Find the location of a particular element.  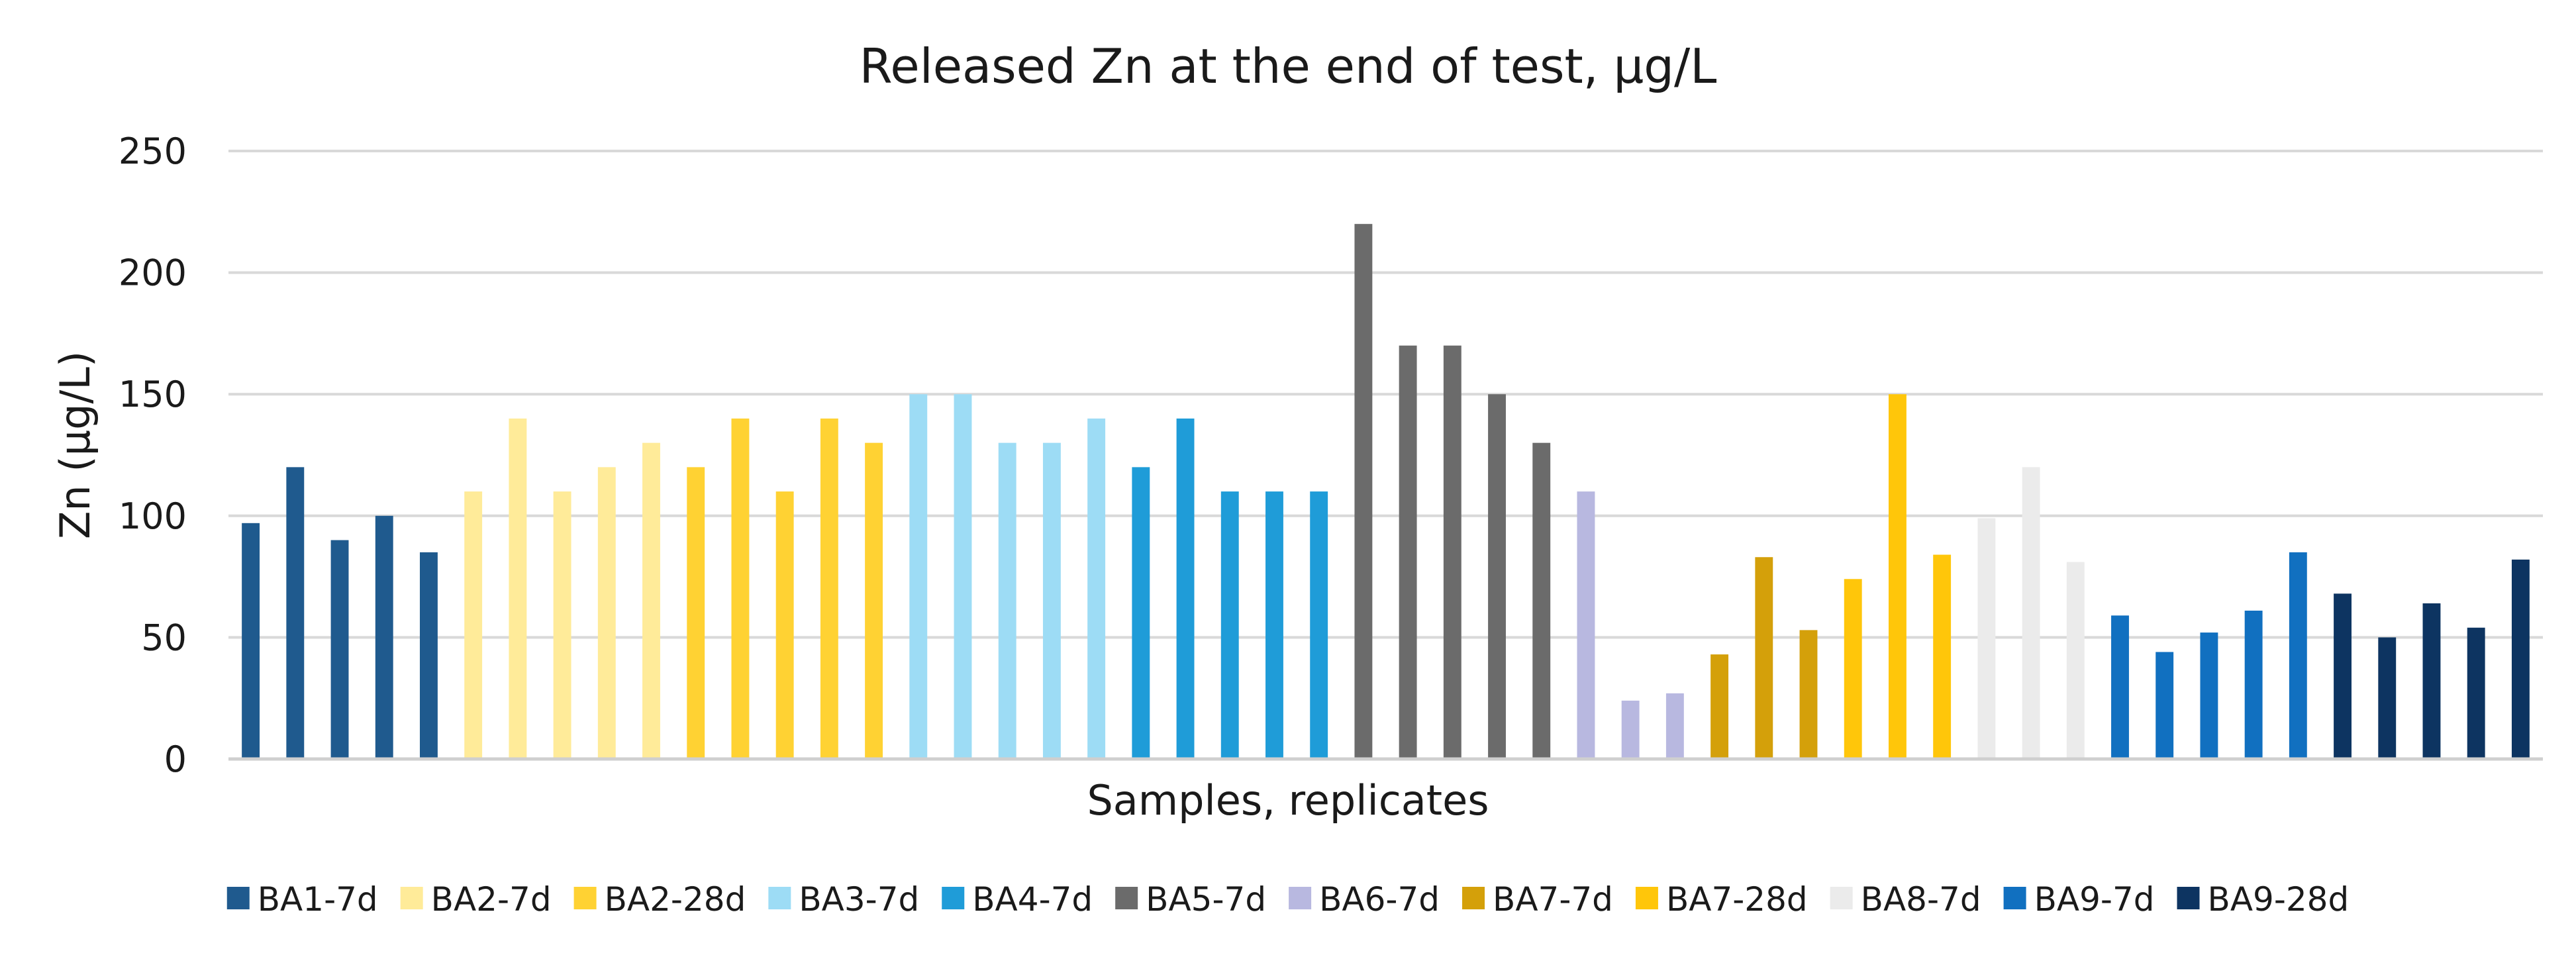

legend-item-ba3-7d: BA3-7d is located at coordinates (843, 899).